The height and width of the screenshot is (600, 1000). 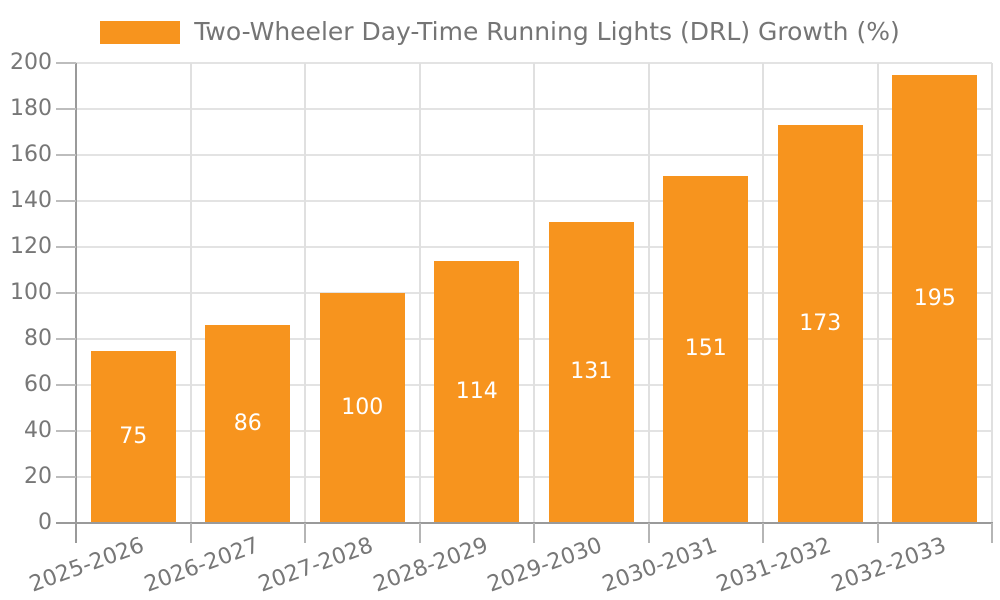 I want to click on bar: 100, so click(x=362, y=408).